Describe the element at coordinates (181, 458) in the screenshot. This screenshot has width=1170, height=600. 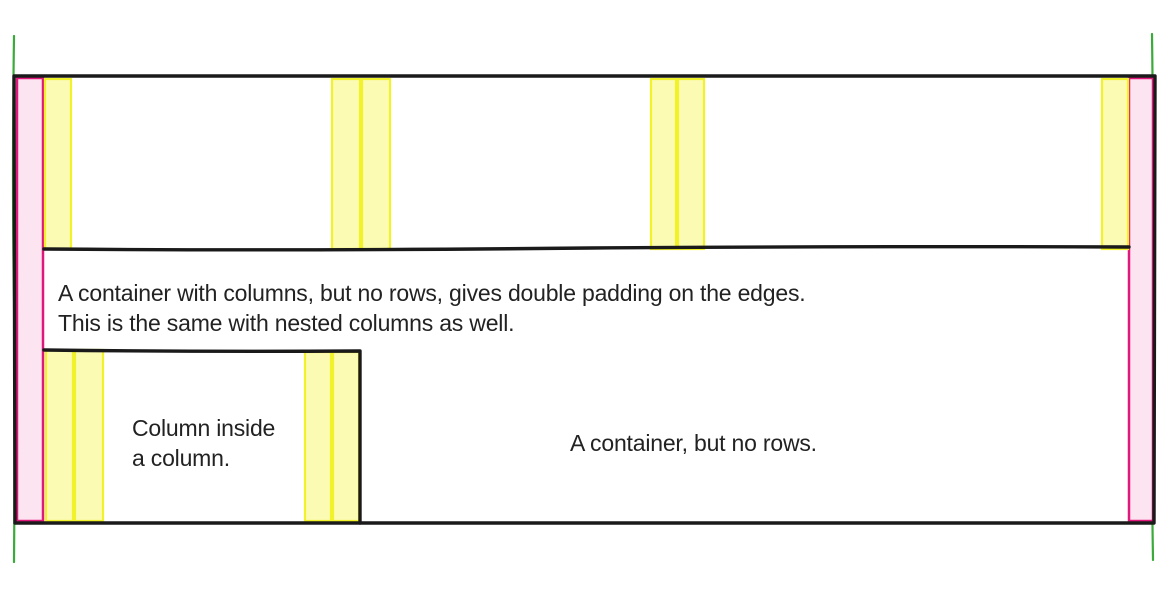
I see `nested-column-note-line-2: a column.` at that location.